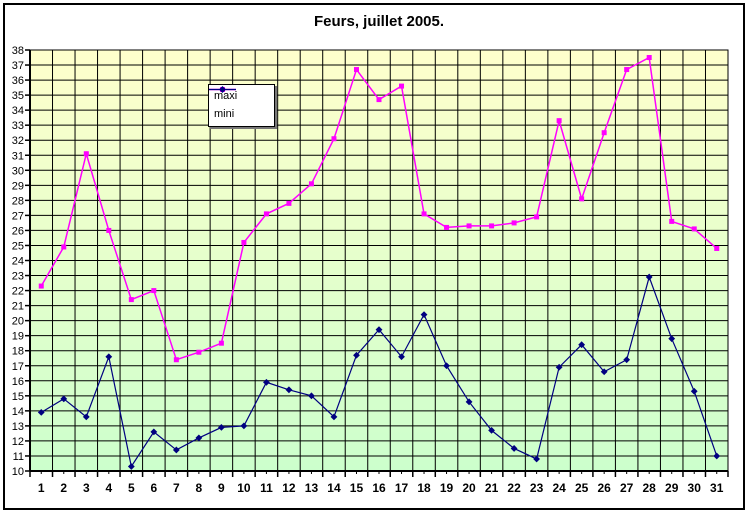 The image size is (749, 515). I want to click on y-tick-label: 35, so click(18, 96).